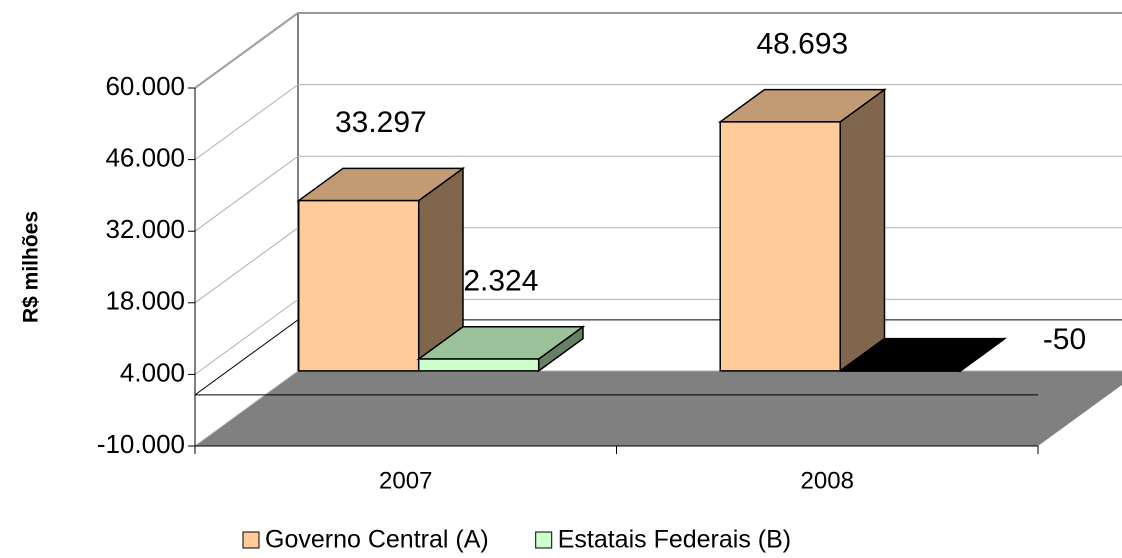  What do you see at coordinates (31, 267) in the screenshot?
I see `y-axis-title: R$ milhões` at bounding box center [31, 267].